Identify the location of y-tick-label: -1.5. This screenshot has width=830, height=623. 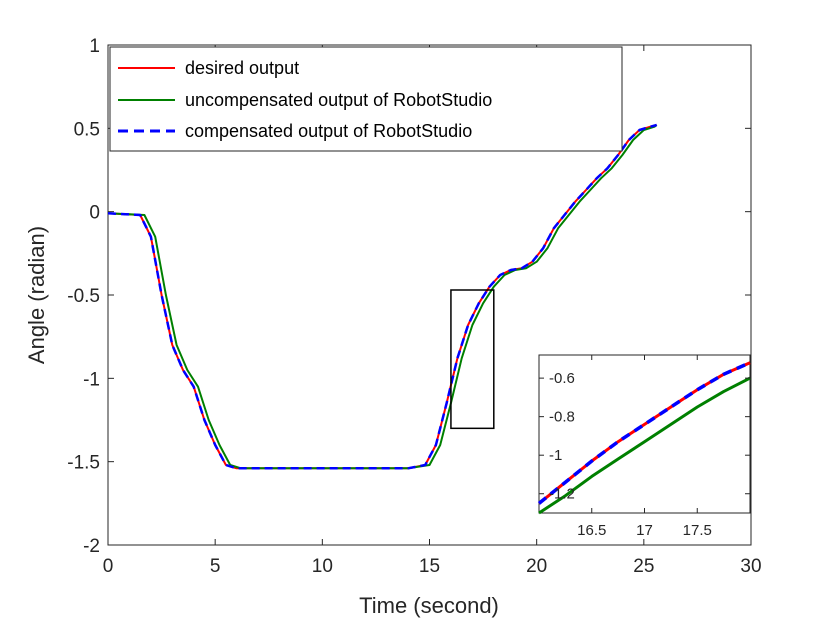
(83, 463).